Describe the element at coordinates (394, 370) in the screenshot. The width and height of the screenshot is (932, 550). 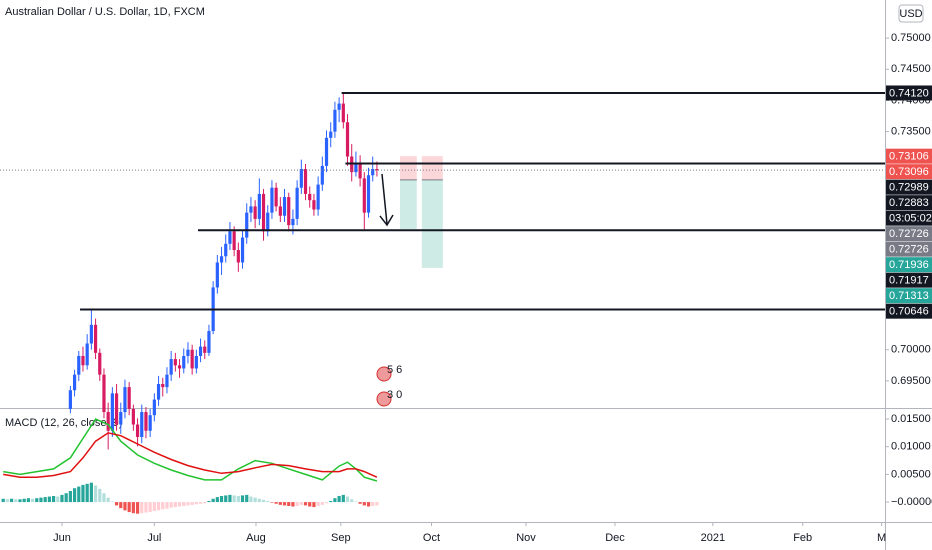
I see `event-label: 5 6` at that location.